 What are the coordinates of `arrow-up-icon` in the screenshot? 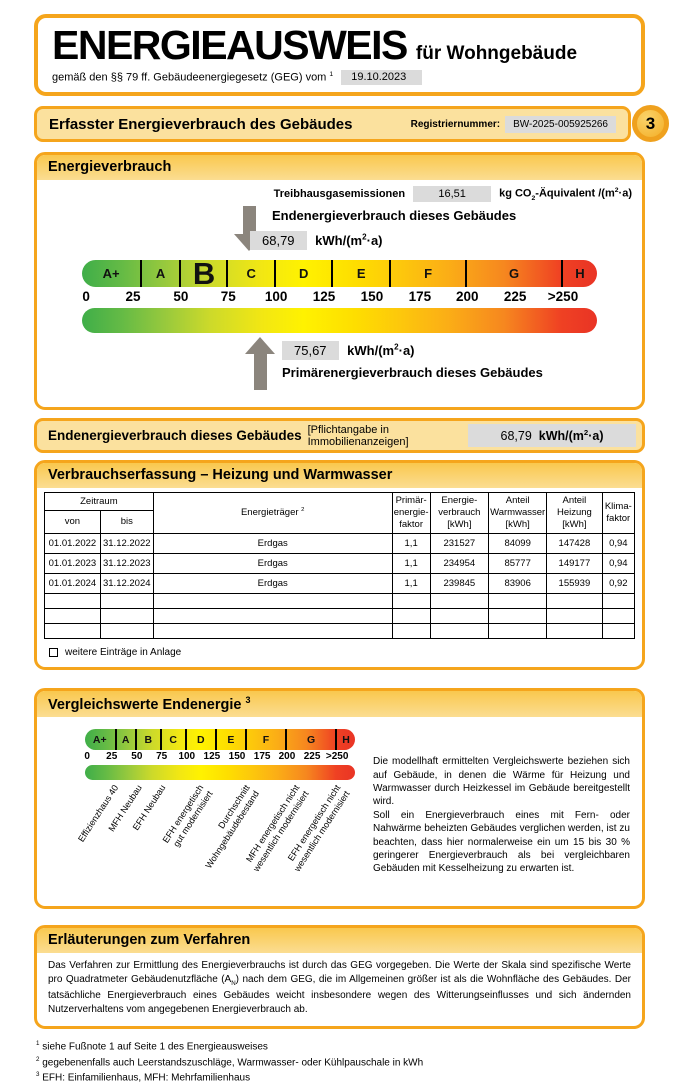 It's located at (260, 363).